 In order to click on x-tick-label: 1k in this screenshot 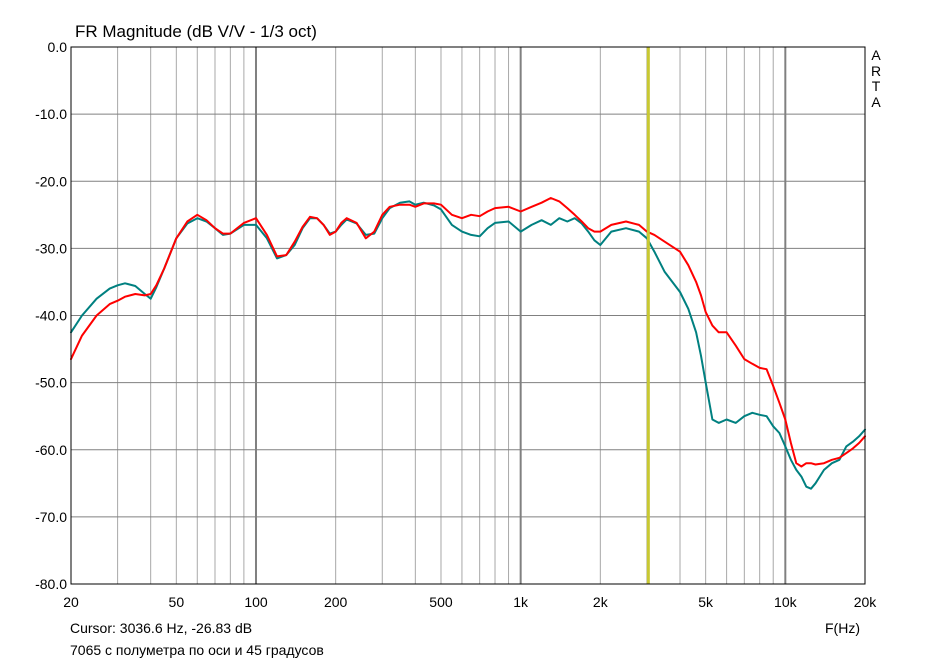, I will do `click(521, 602)`.